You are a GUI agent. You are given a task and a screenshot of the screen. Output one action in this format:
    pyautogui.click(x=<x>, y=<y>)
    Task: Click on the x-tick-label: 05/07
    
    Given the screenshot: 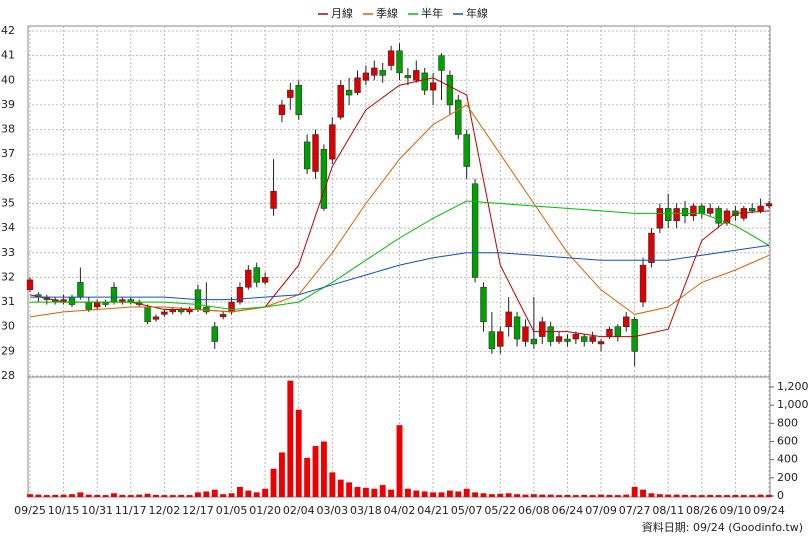 What is the action you would take?
    pyautogui.click(x=467, y=510)
    